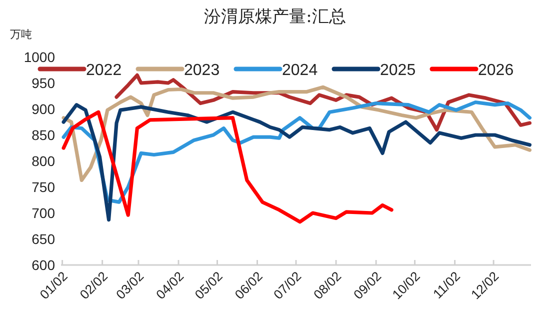 This screenshot has height=326, width=550. I want to click on legend-label: 2025, so click(398, 70).